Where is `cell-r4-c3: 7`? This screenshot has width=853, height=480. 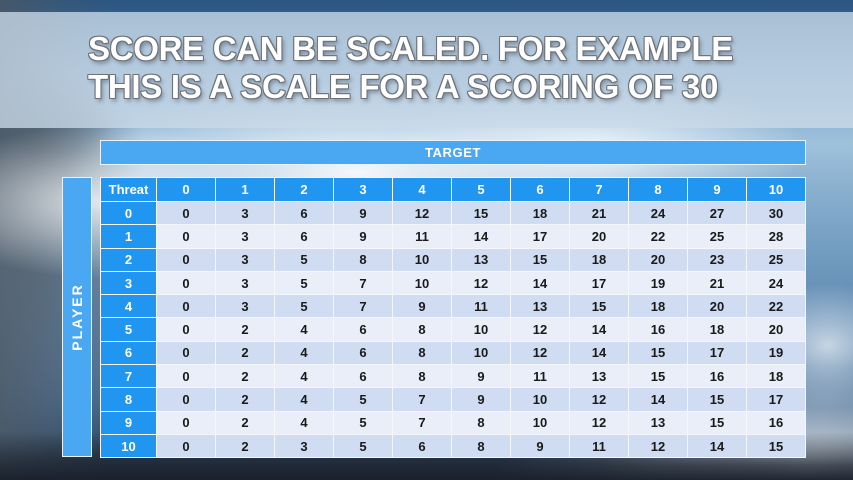
cell-r4-c3: 7 is located at coordinates (363, 306).